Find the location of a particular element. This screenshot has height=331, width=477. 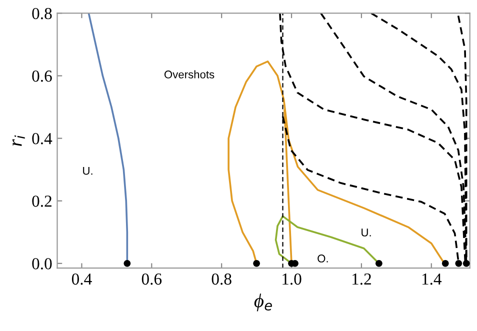

x-axis-title: ϕ$_{e}$ is located at coordinates (263, 303).